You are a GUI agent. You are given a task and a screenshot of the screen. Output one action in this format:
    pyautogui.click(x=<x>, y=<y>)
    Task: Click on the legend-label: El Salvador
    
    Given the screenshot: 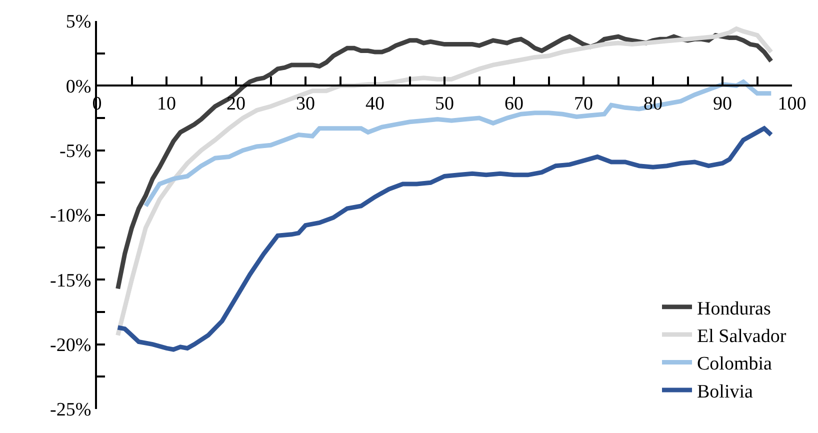 What is the action you would take?
    pyautogui.click(x=742, y=336)
    